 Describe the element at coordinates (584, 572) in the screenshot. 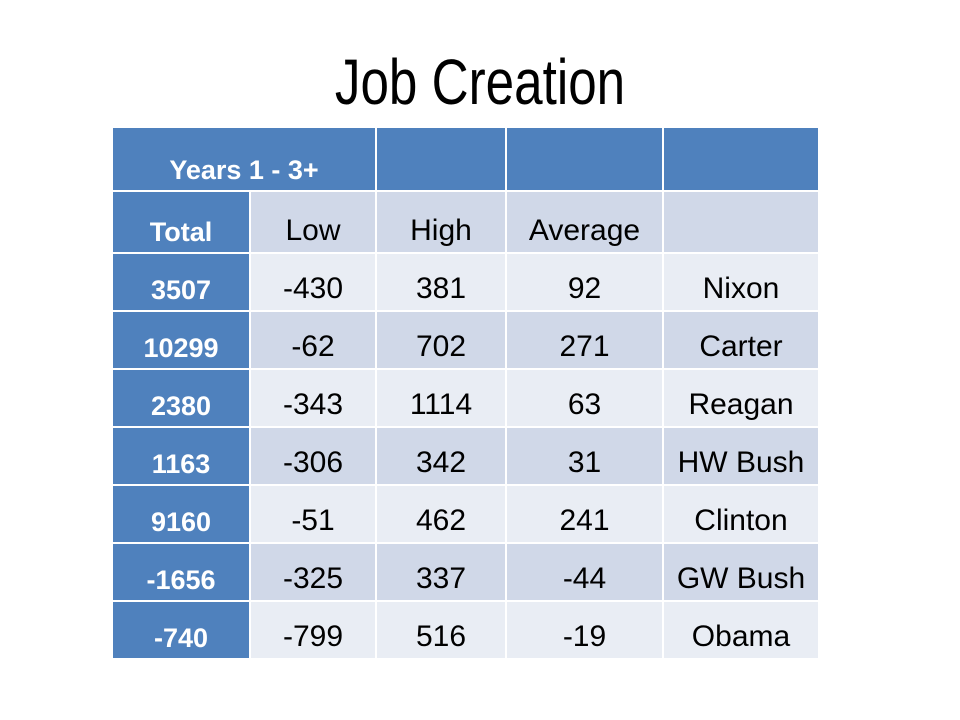

I see `average-cell: -44` at that location.